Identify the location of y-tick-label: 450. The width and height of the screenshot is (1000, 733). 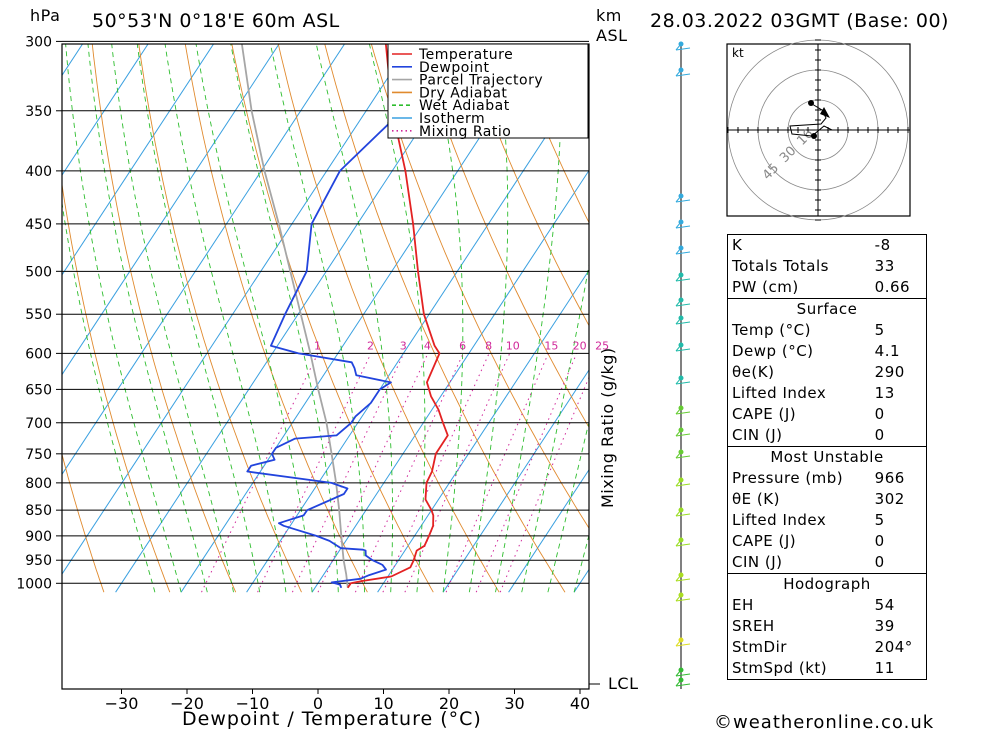
(38, 225).